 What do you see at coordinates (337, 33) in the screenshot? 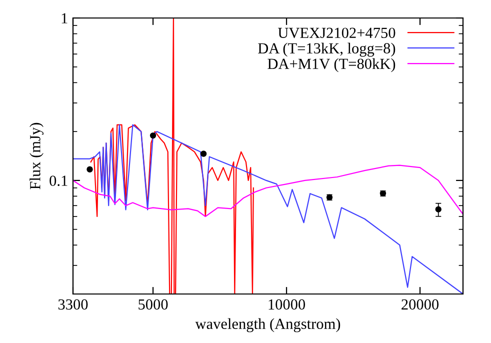
I see `legend-label: UVEXJ2102+4750` at bounding box center [337, 33].